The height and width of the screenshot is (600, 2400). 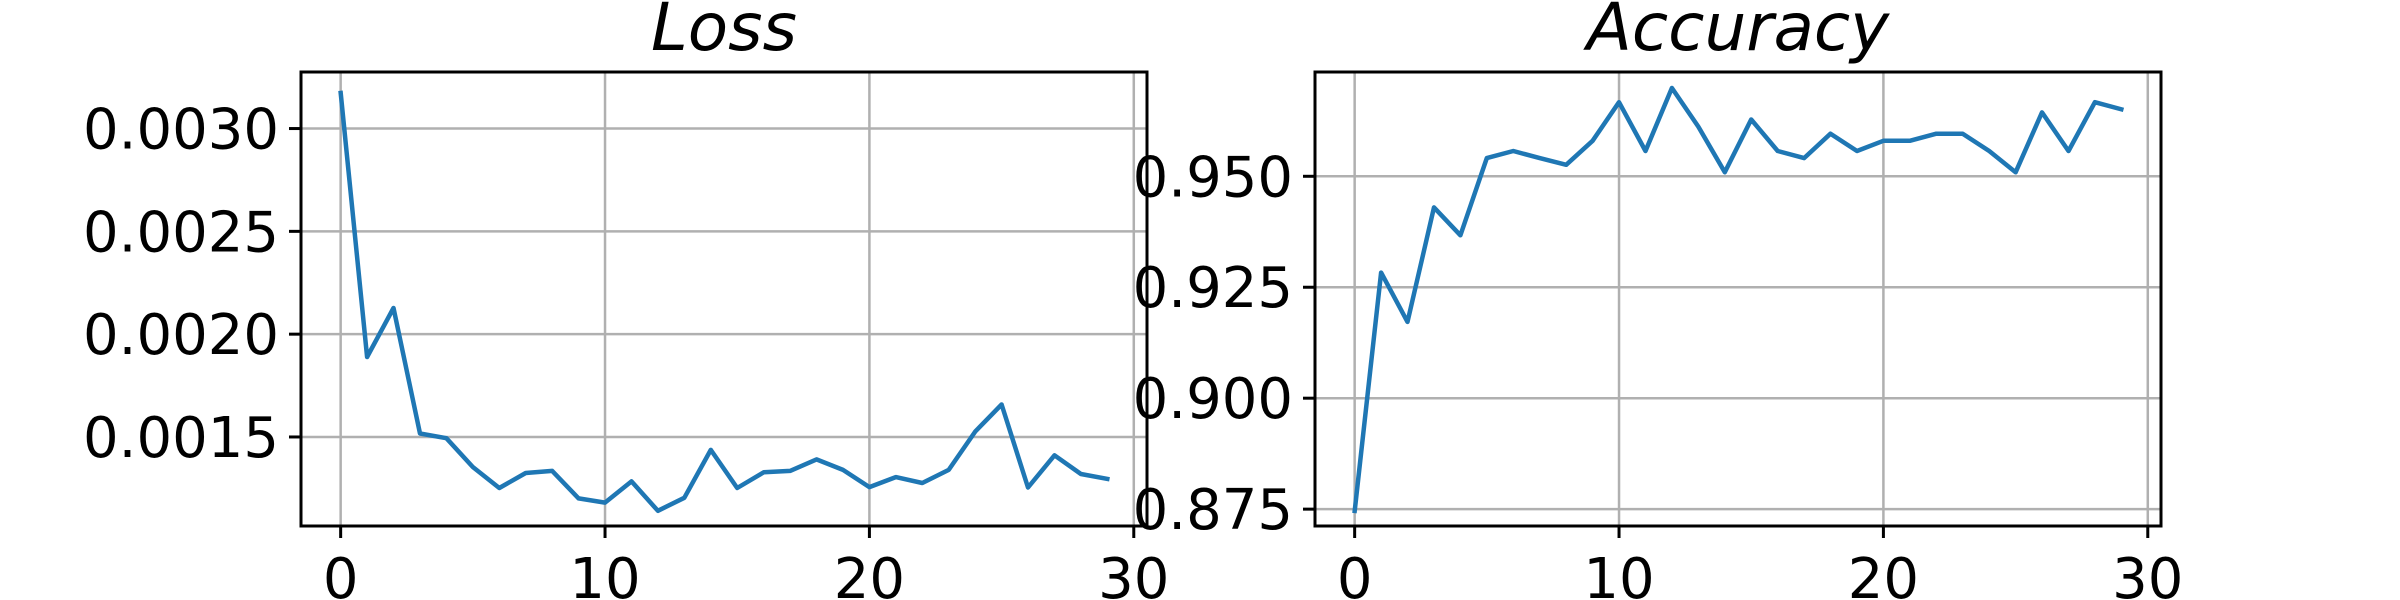 I want to click on accuracy-x-tick-label: 20, so click(x=1883, y=573).